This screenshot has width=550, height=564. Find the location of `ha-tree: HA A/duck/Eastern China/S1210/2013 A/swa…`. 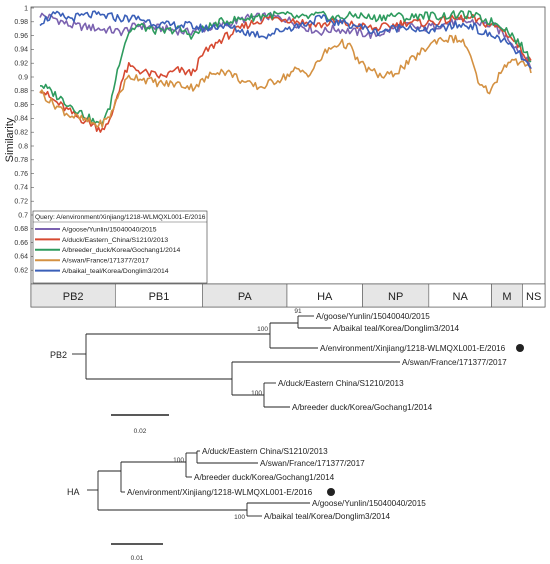

ha-tree: HA A/duck/Eastern China/S1210/2013 A/swa… is located at coordinates (246, 504).